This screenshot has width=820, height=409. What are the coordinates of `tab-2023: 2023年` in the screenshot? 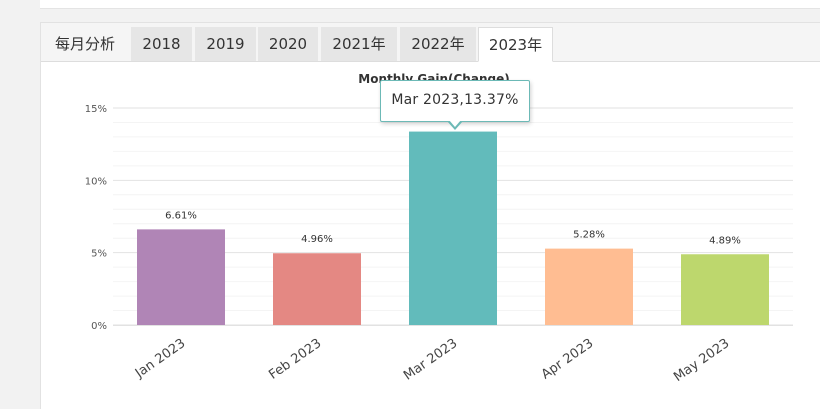 It's located at (515, 44).